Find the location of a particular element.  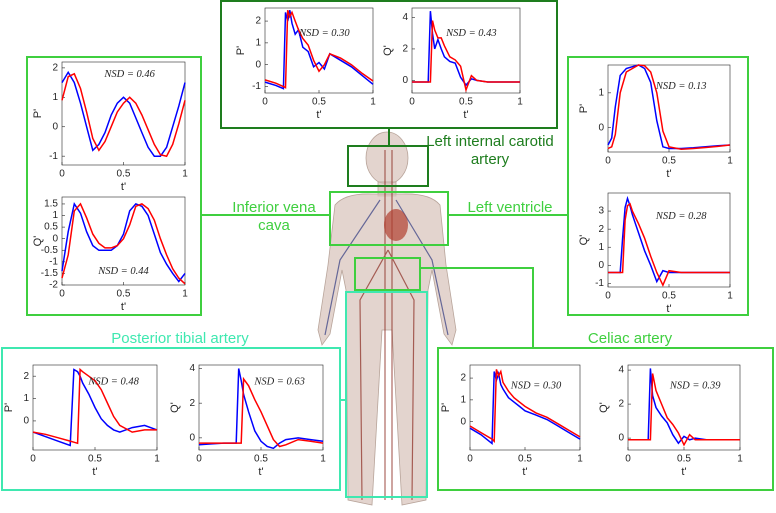

annotation: NSD = 0.44 is located at coordinates (123, 271).